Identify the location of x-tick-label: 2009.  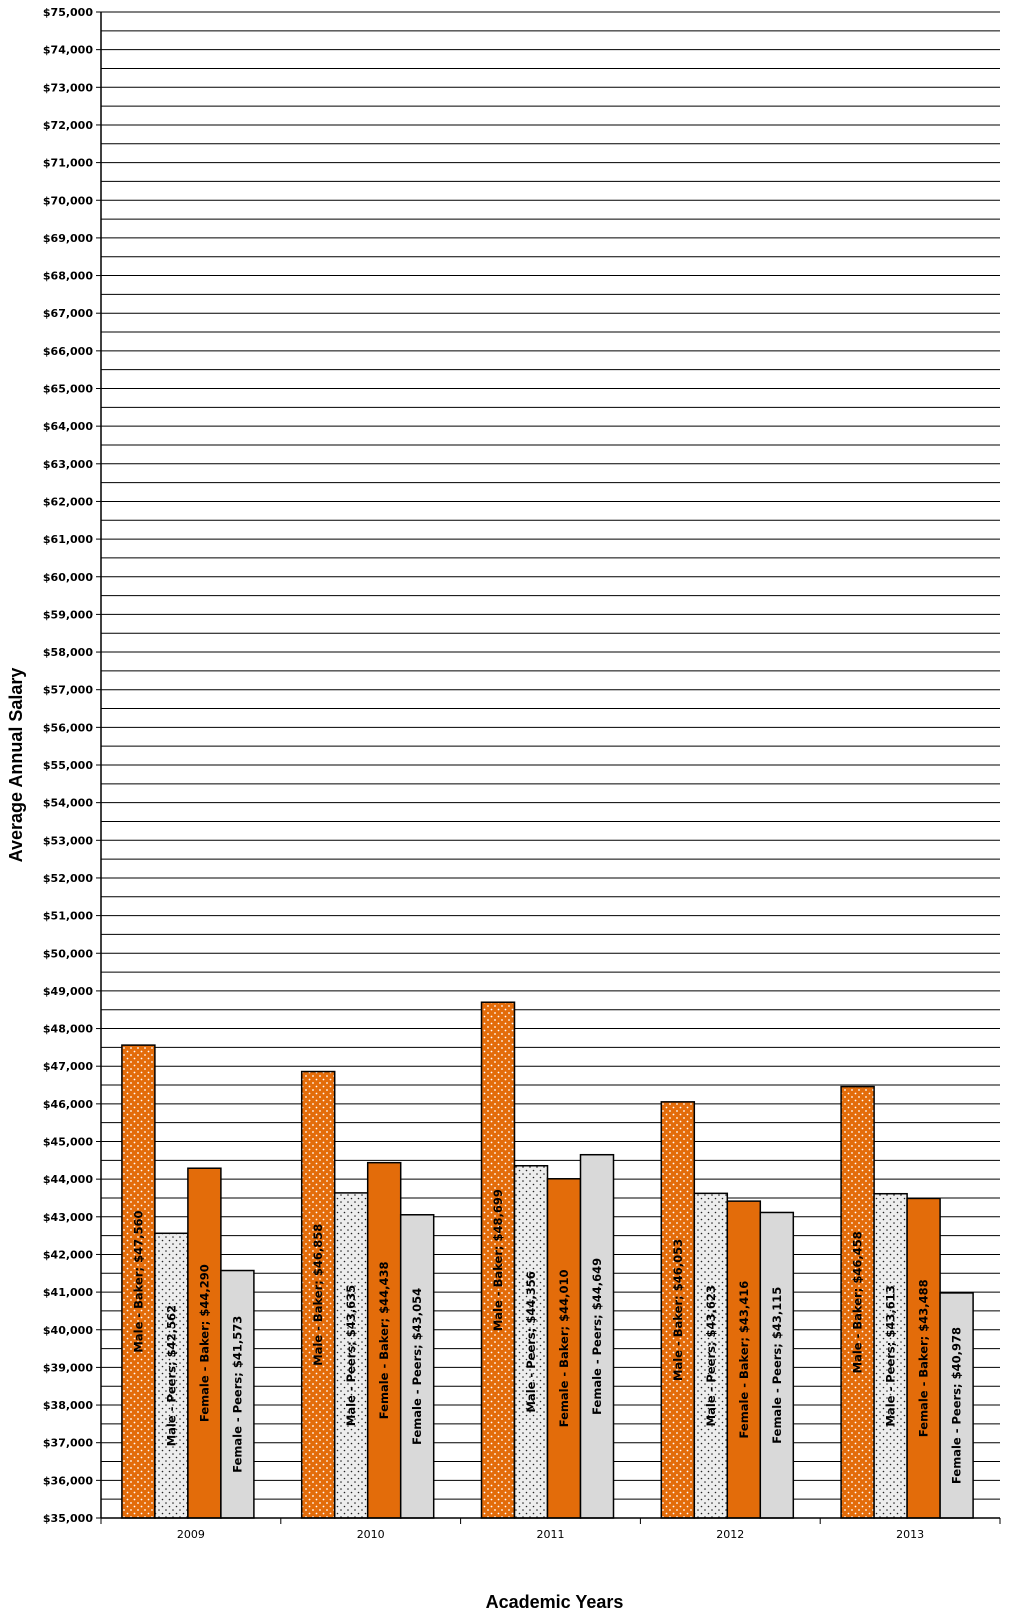
(191, 1534).